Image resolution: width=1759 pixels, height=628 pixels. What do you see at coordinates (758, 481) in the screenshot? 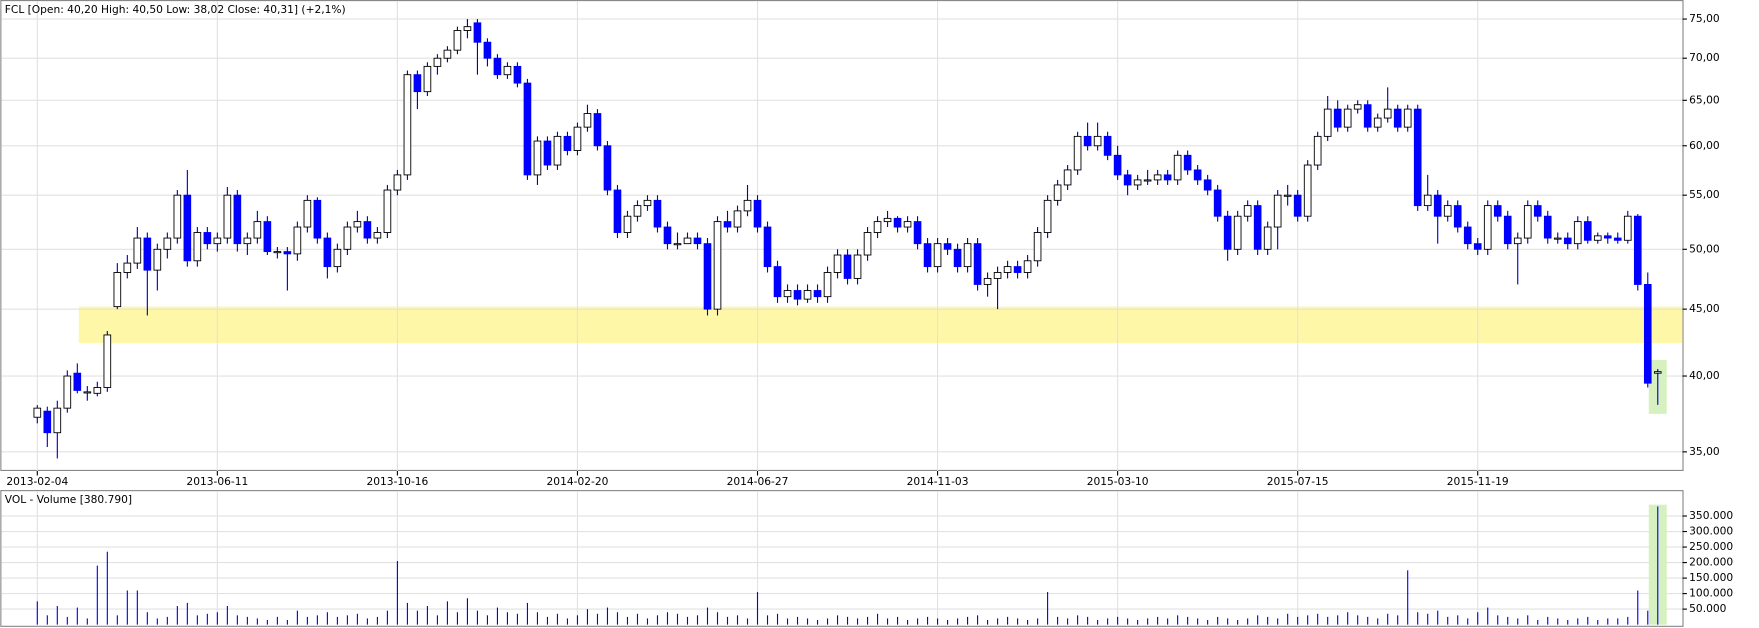
I see `x-tick-label: 2014-06-27` at bounding box center [758, 481].